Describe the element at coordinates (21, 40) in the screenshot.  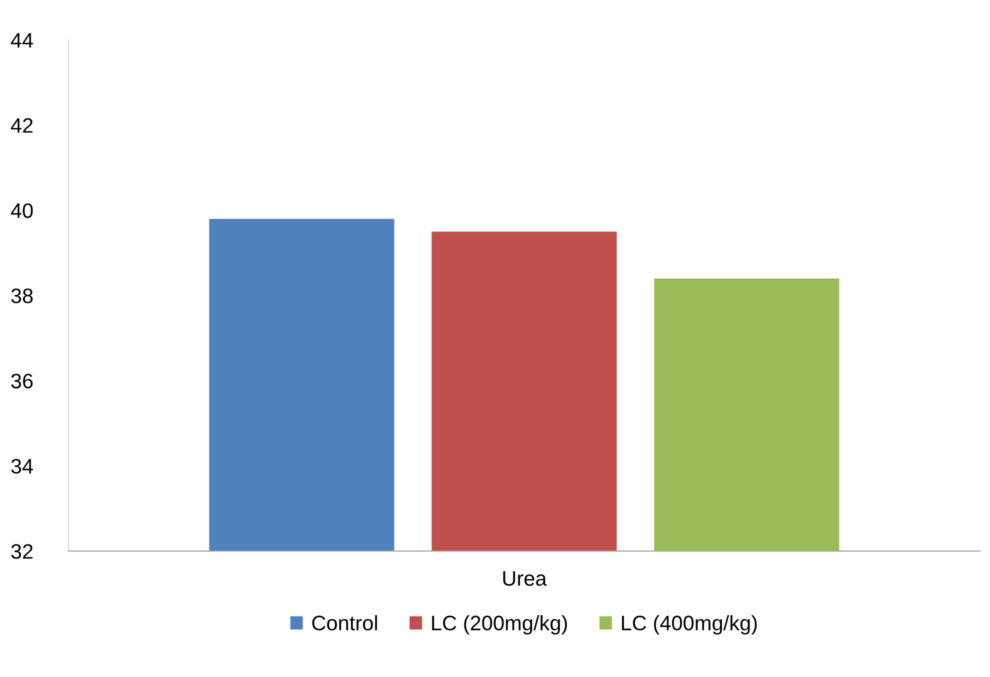
I see `y-tick-label: 44` at that location.